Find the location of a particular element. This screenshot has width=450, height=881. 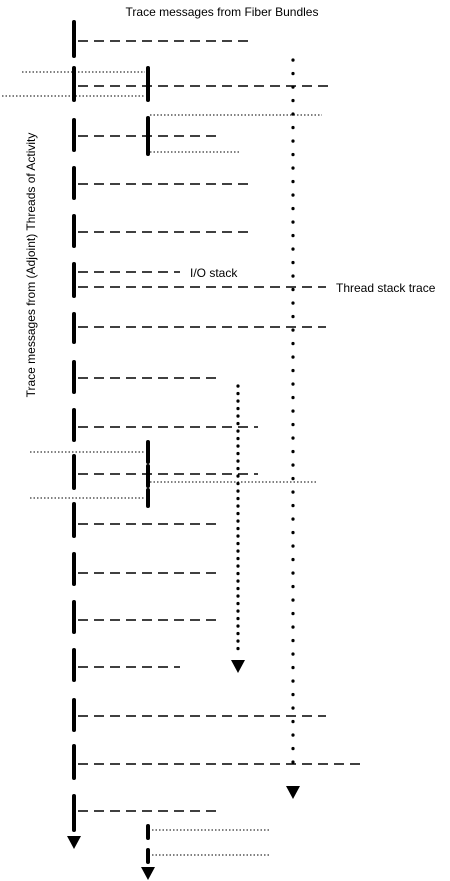

thread-stack-trace-label: Thread stack trace is located at coordinates (386, 288).